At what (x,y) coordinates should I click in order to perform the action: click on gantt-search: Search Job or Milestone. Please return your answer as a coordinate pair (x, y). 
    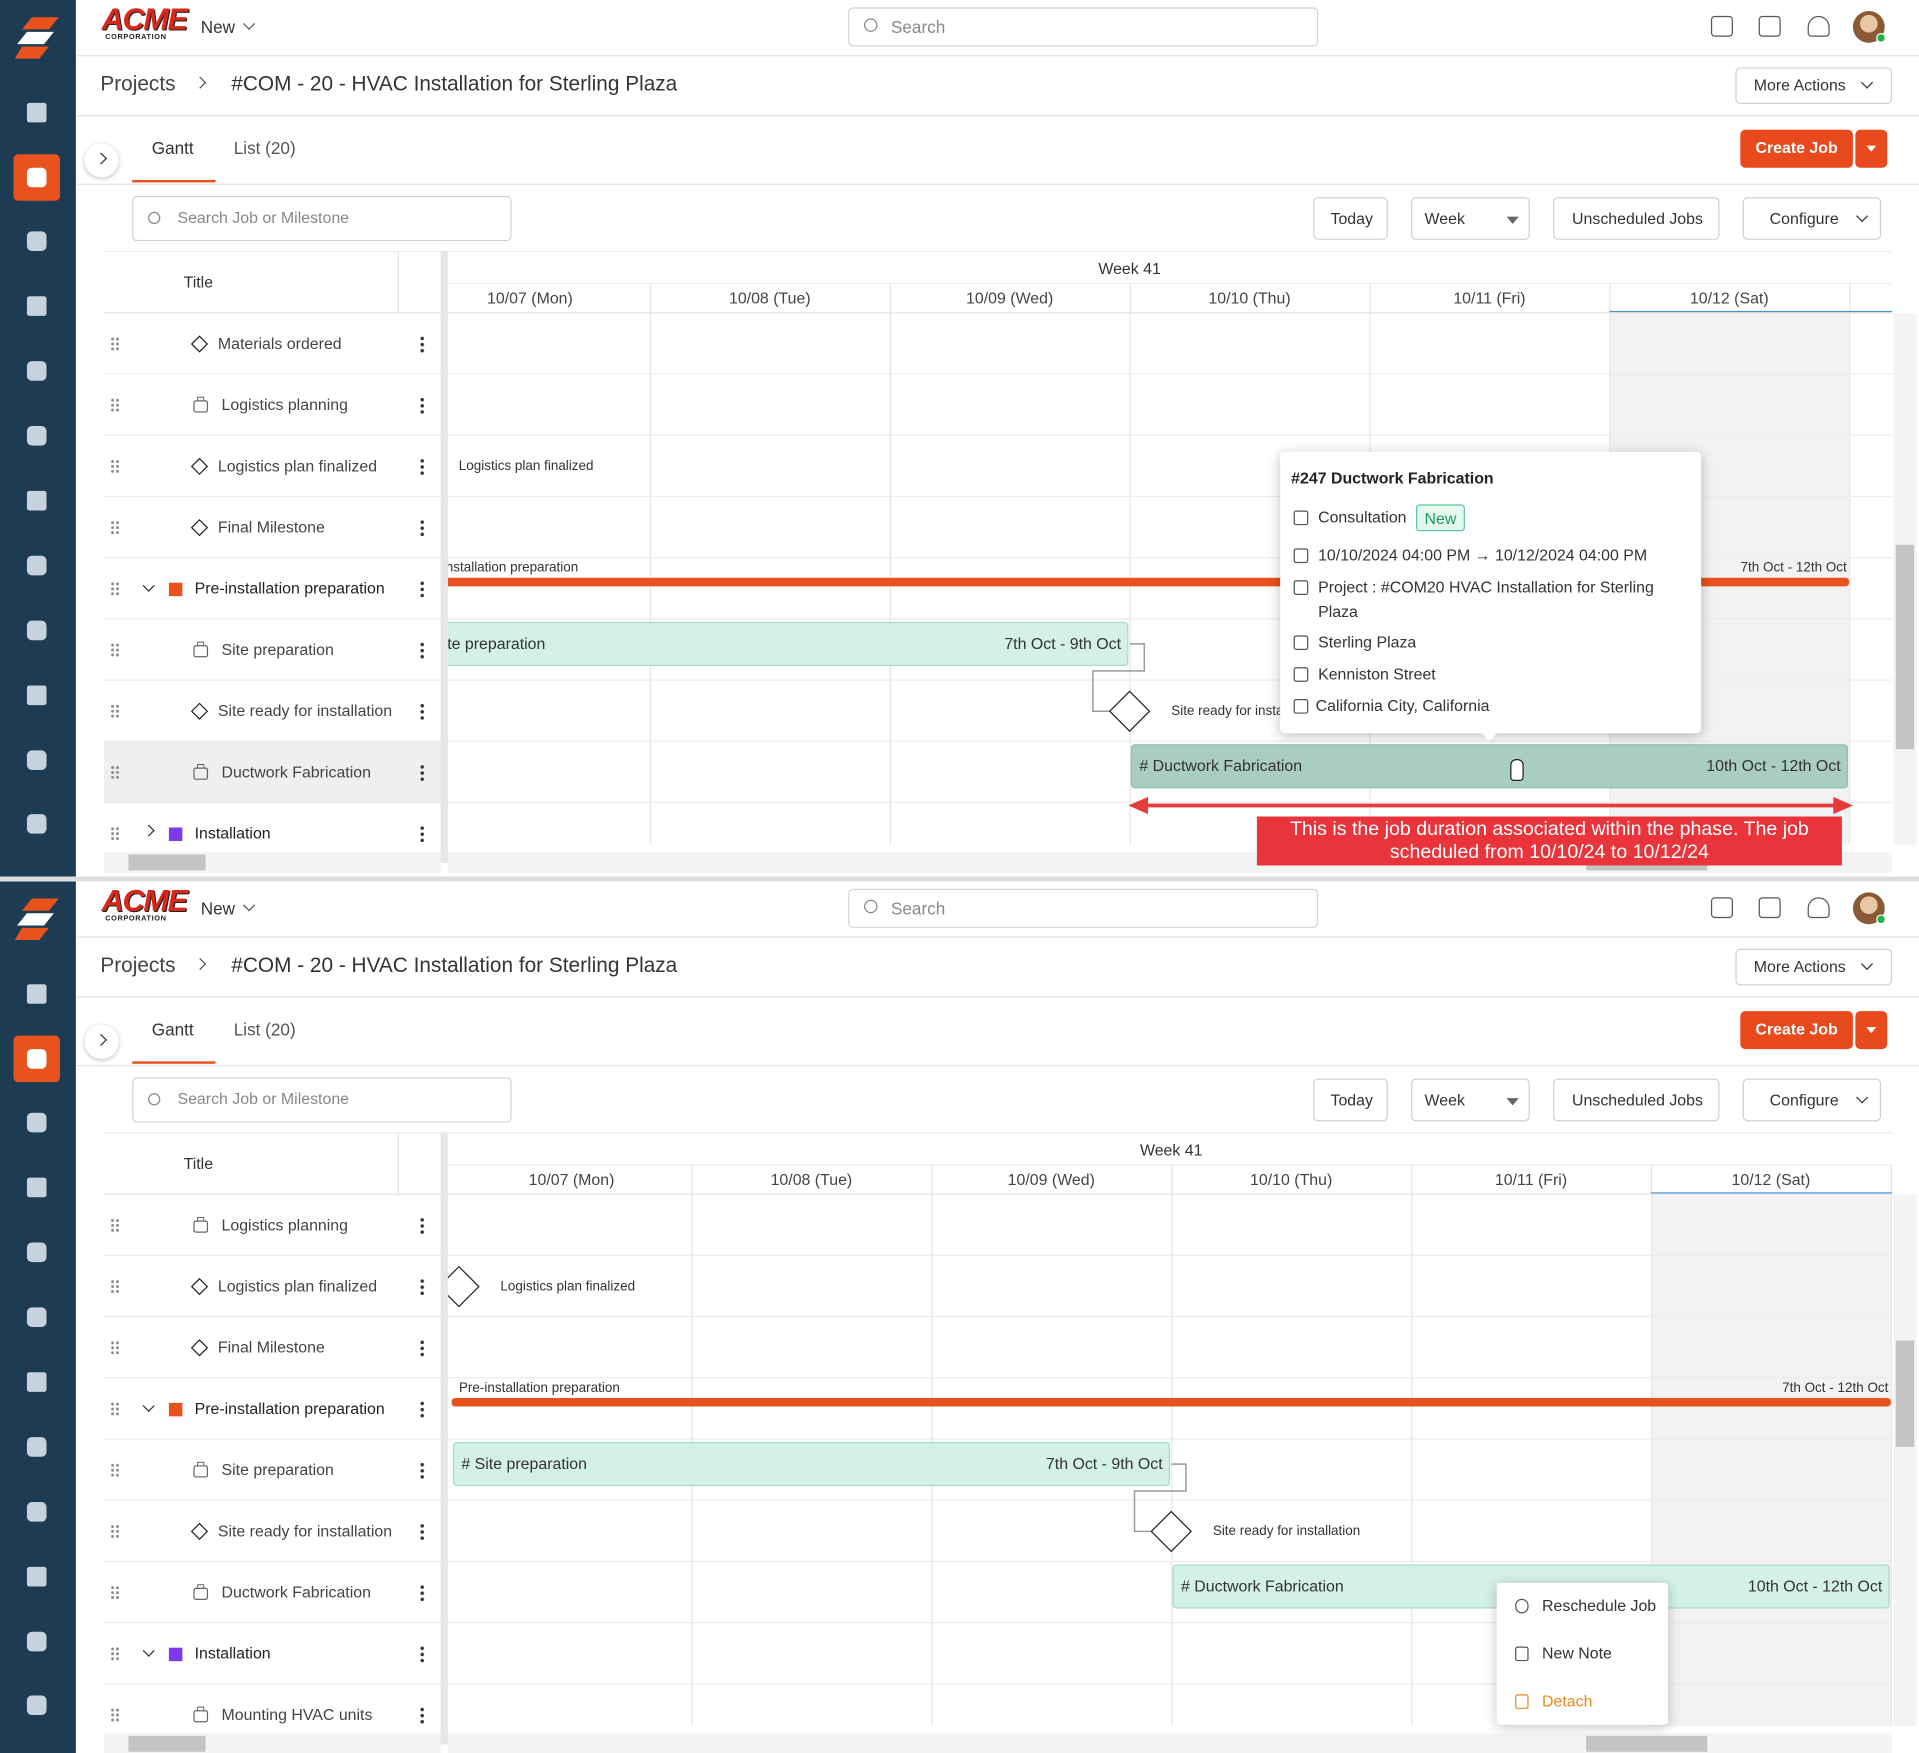
    Looking at the image, I should click on (322, 1100).